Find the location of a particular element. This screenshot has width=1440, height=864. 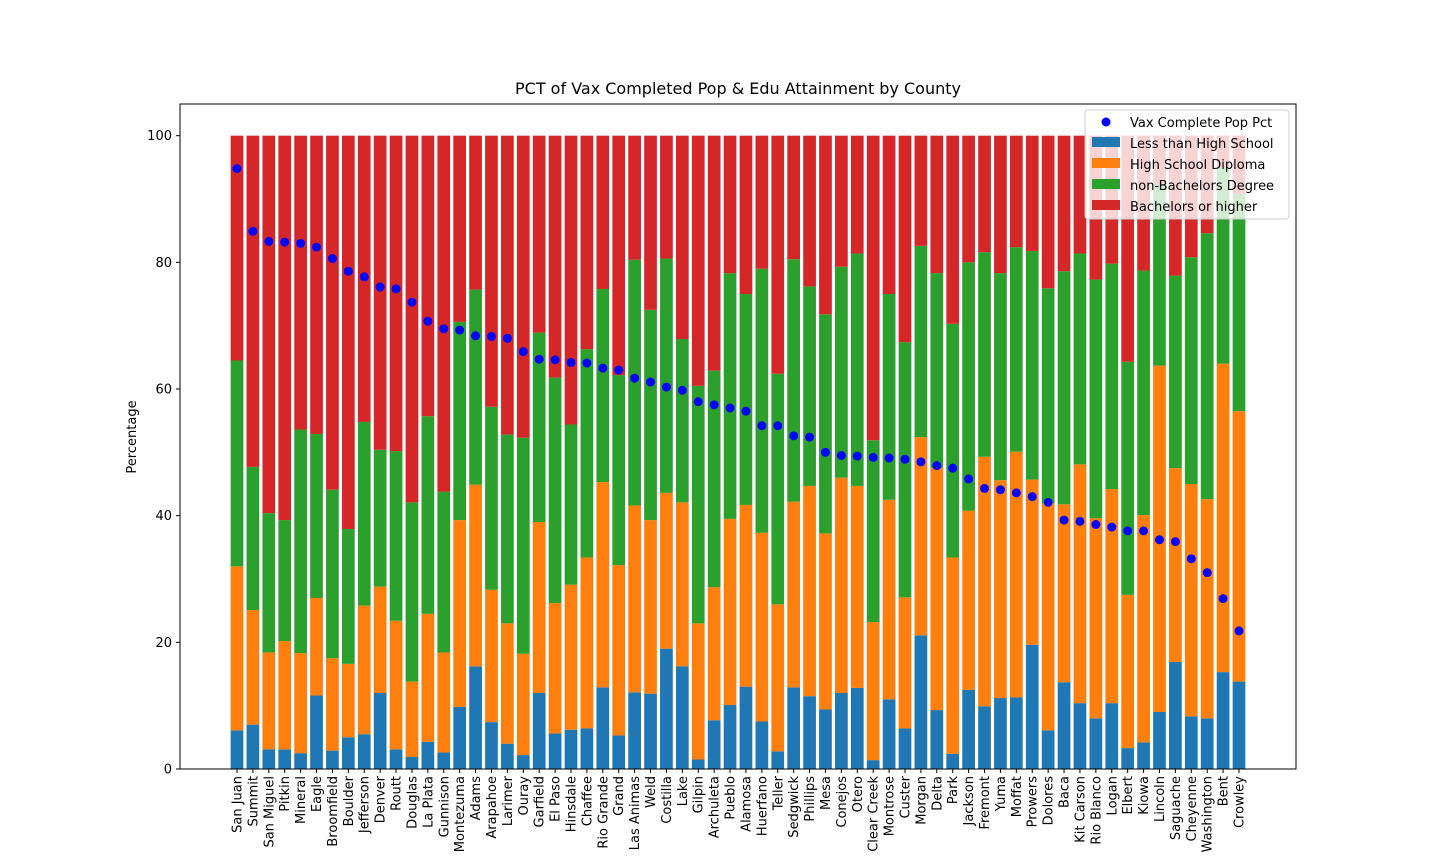

bar-non-bachelors-degree-arapahoe is located at coordinates (491, 498).